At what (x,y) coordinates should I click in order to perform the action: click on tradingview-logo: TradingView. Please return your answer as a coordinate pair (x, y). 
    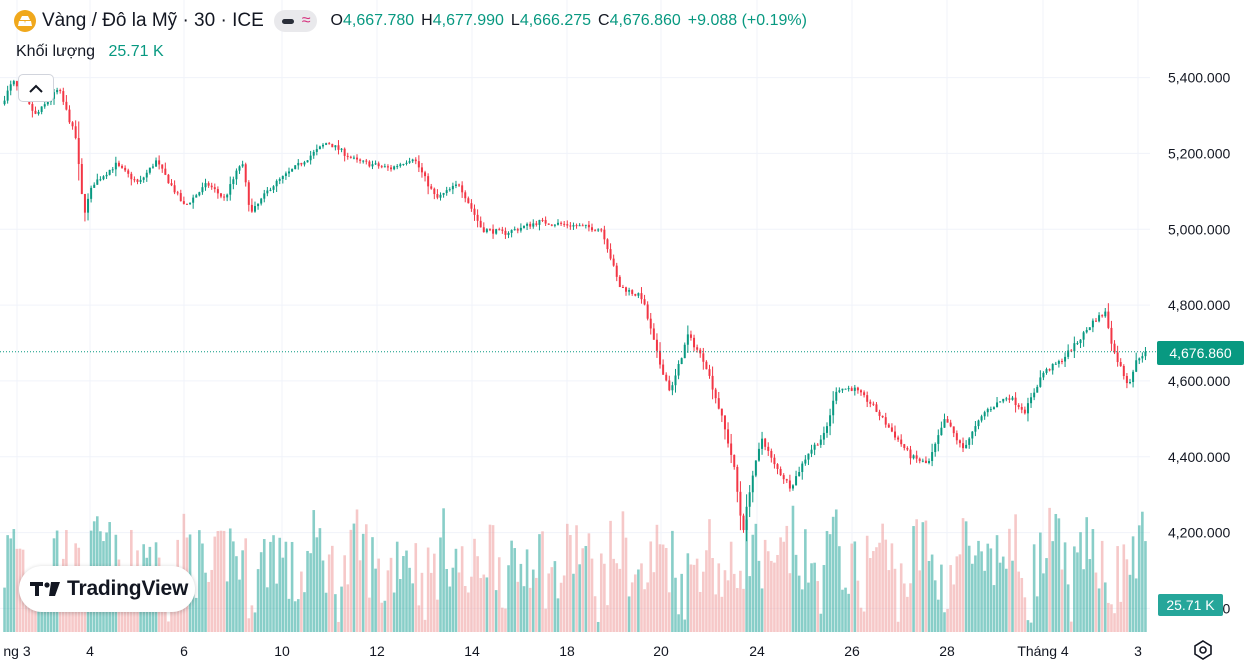
    Looking at the image, I should click on (107, 589).